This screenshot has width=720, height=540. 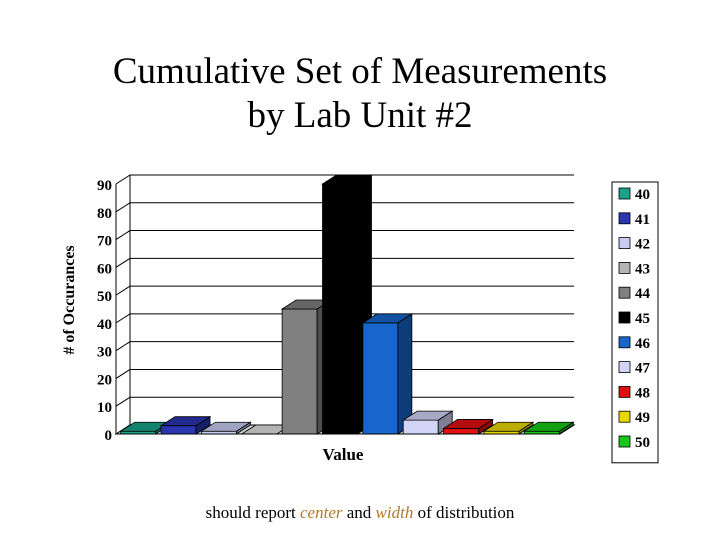 What do you see at coordinates (69, 299) in the screenshot?
I see `y-axis-label: # of Occurances` at bounding box center [69, 299].